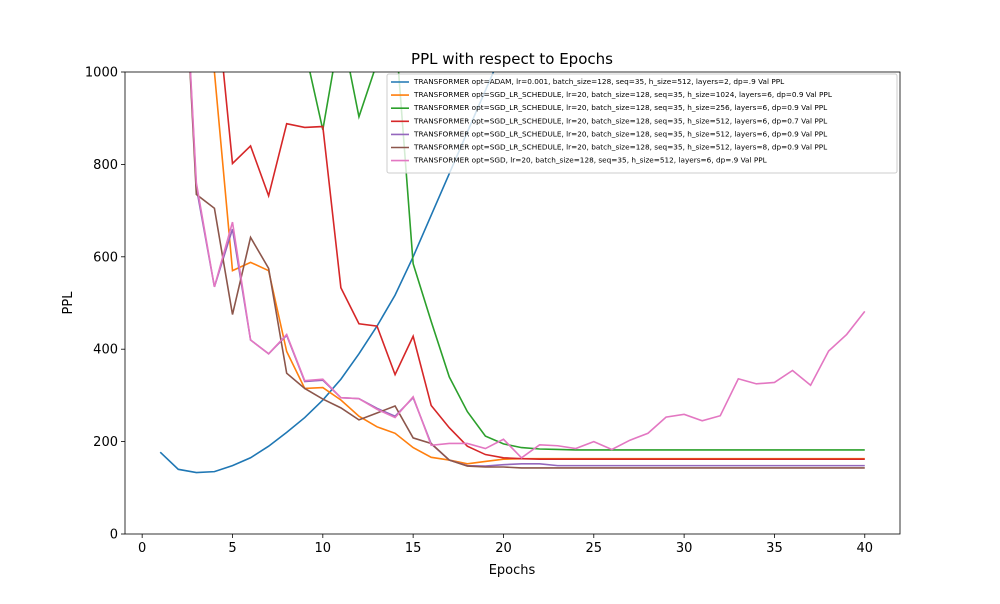  What do you see at coordinates (774, 548) in the screenshot?
I see `x-tick-label: 35` at bounding box center [774, 548].